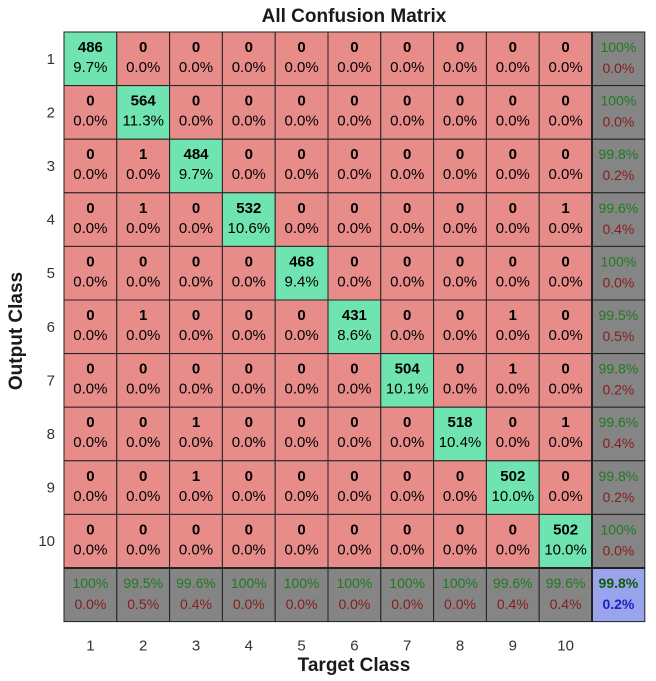  What do you see at coordinates (513, 604) in the screenshot?
I see `summary-error-rate: 0.4%` at bounding box center [513, 604].